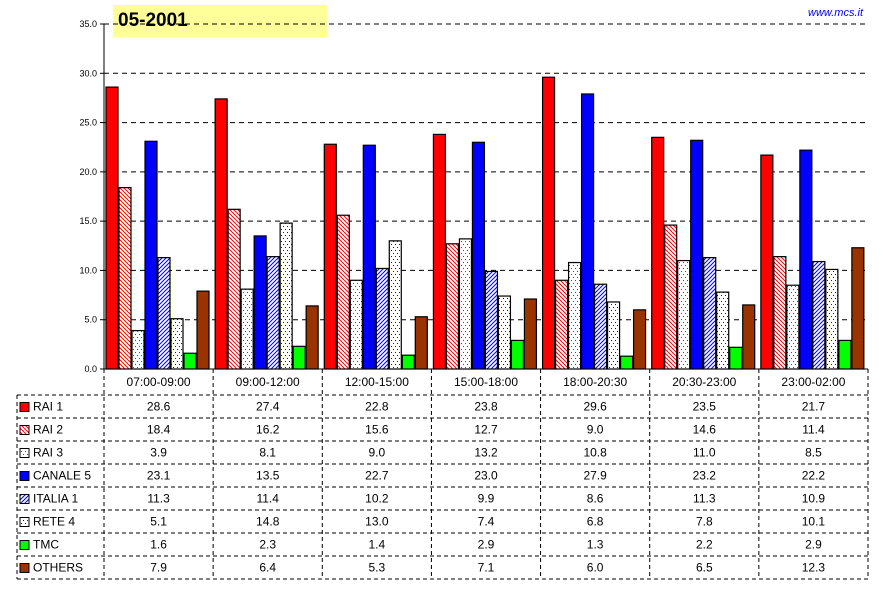 The image size is (883, 593). What do you see at coordinates (268, 382) in the screenshot?
I see `x-category-label: 09:00-12:00` at bounding box center [268, 382].